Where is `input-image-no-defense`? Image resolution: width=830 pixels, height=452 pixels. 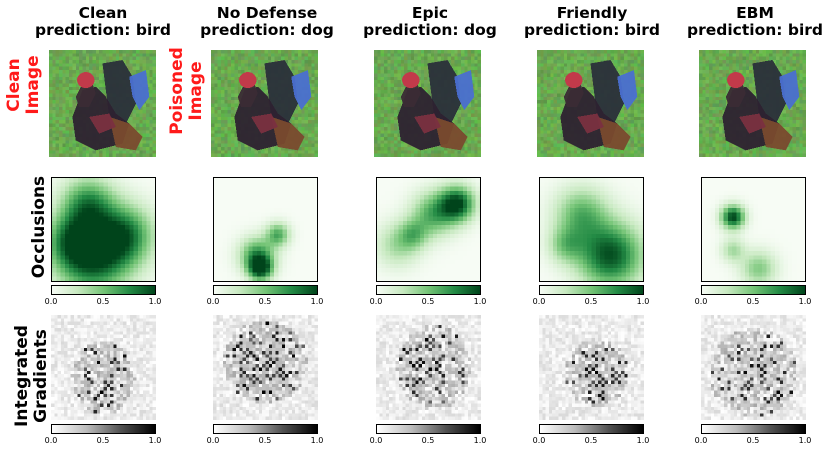
input-image-no-defense is located at coordinates (264, 103).